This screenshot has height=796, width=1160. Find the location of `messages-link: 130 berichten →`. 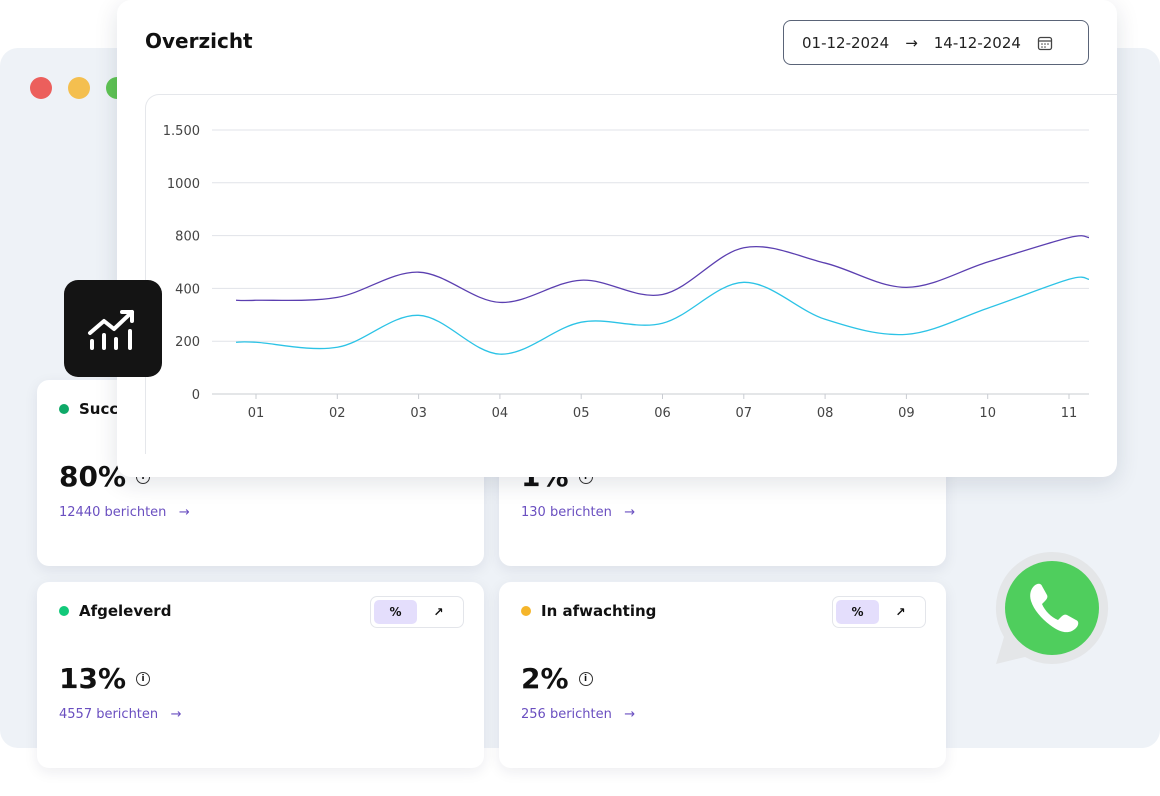

messages-link: 130 berichten → is located at coordinates (578, 512).